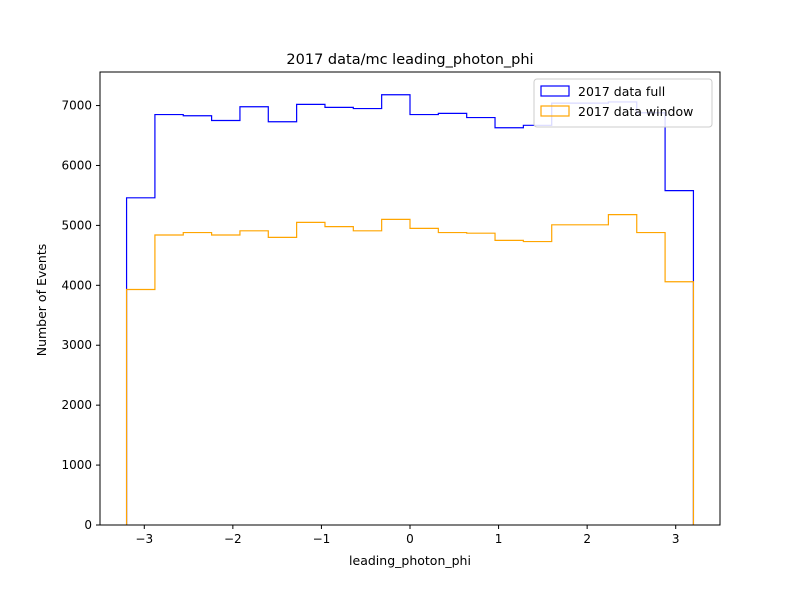  Describe the element at coordinates (499, 539) in the screenshot. I see `x-tick-label: 1` at that location.